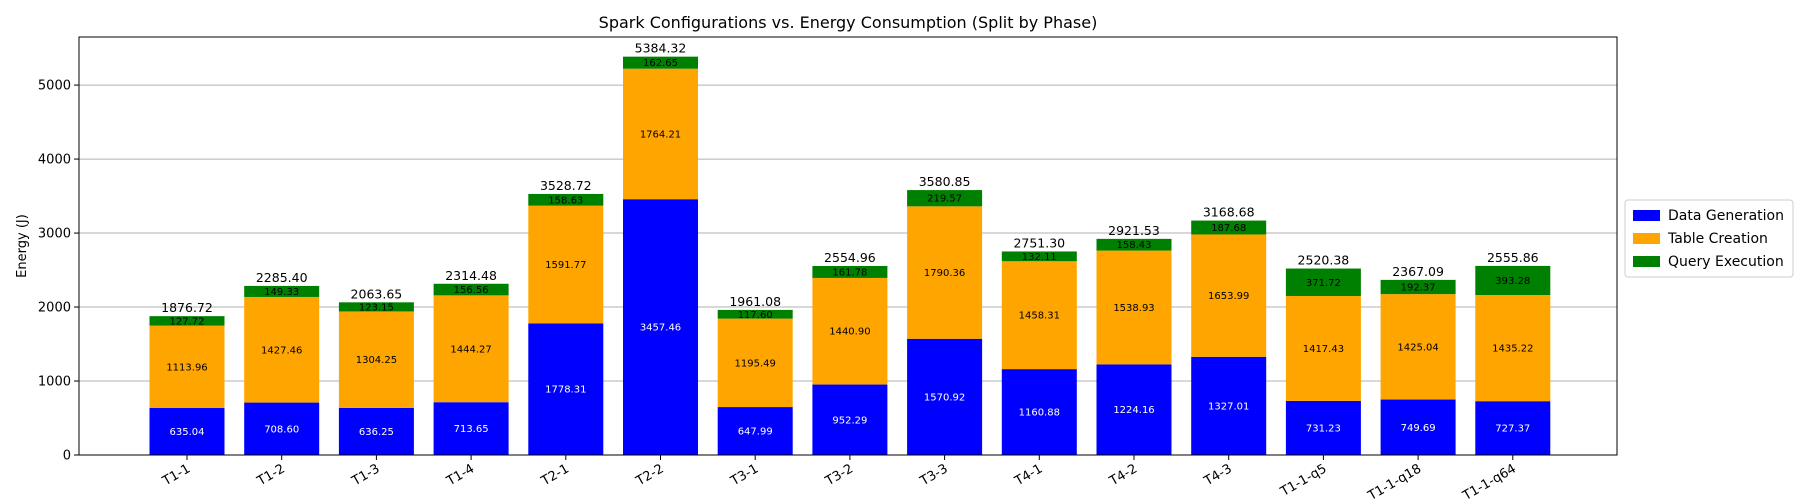 Image resolution: width=1800 pixels, height=500 pixels. I want to click on x-tick-label: T1-1-q5, so click(1303, 480).